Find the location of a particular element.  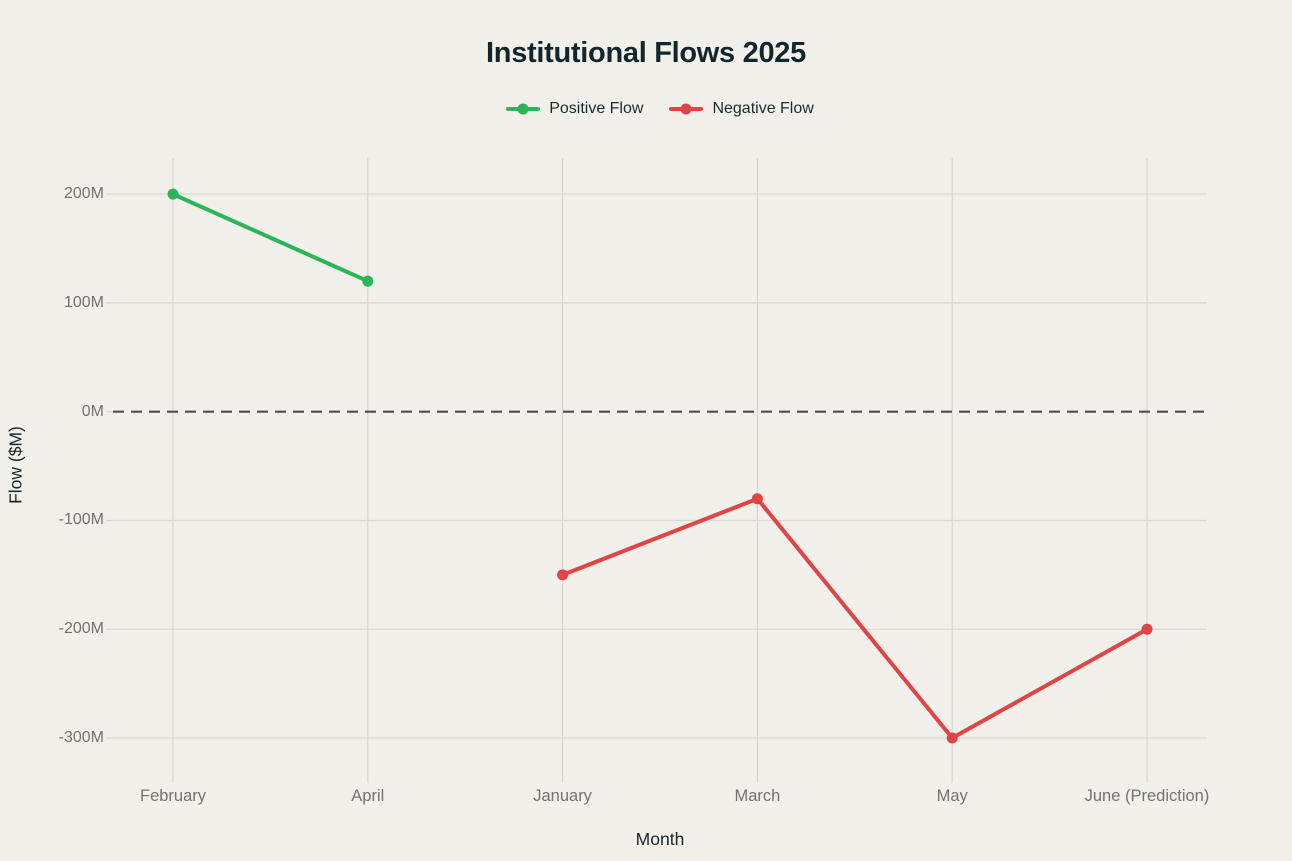

data-point-positive-flow-april is located at coordinates (368, 281).